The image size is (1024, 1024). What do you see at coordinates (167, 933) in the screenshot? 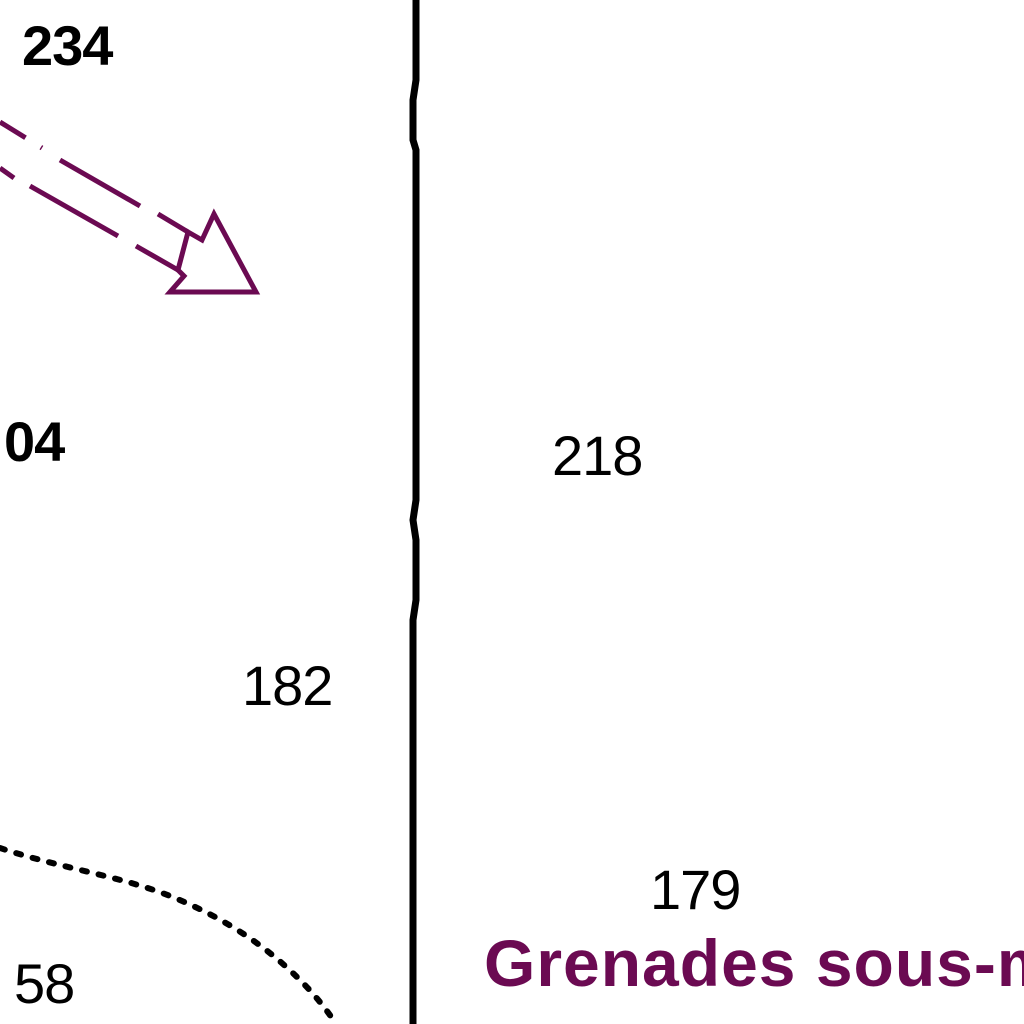
I see `dotted-depth-contour` at bounding box center [167, 933].